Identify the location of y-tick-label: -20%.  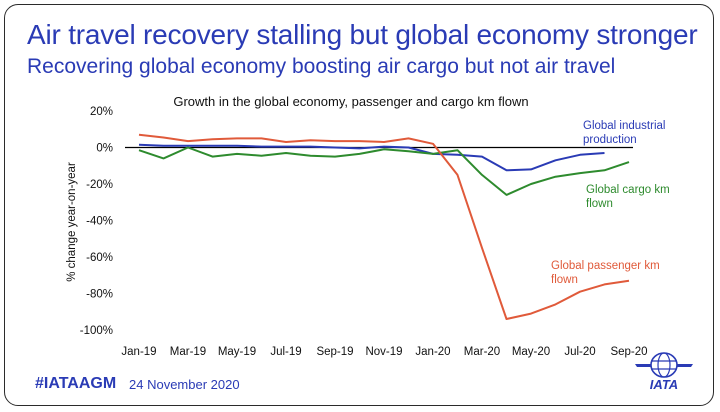
(99, 185).